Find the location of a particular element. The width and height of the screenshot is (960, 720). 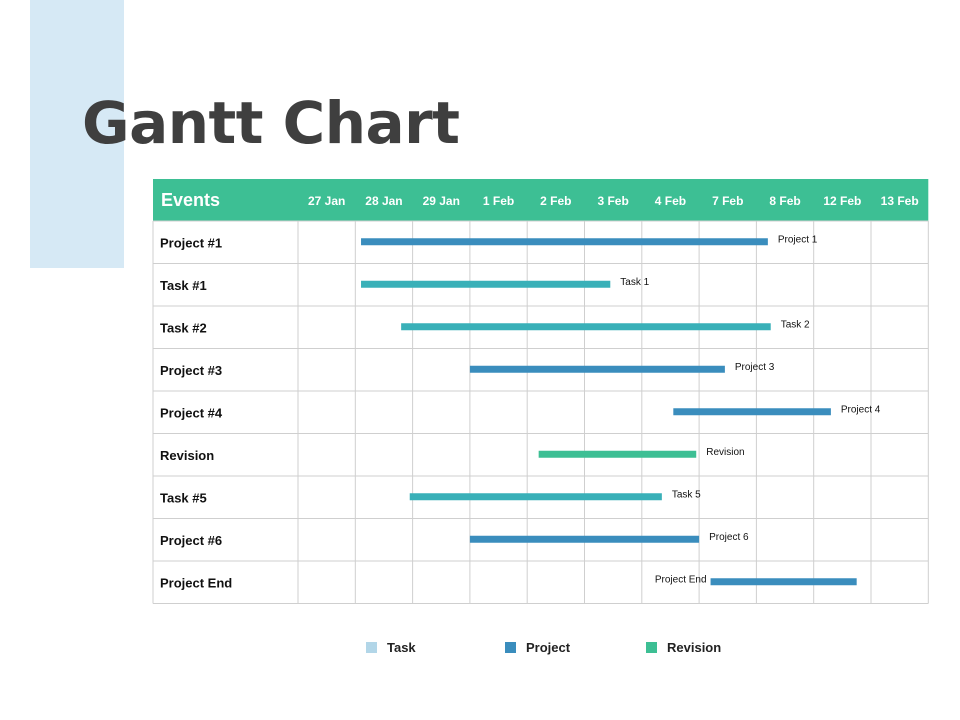

column-header: 1 Feb is located at coordinates (498, 201).